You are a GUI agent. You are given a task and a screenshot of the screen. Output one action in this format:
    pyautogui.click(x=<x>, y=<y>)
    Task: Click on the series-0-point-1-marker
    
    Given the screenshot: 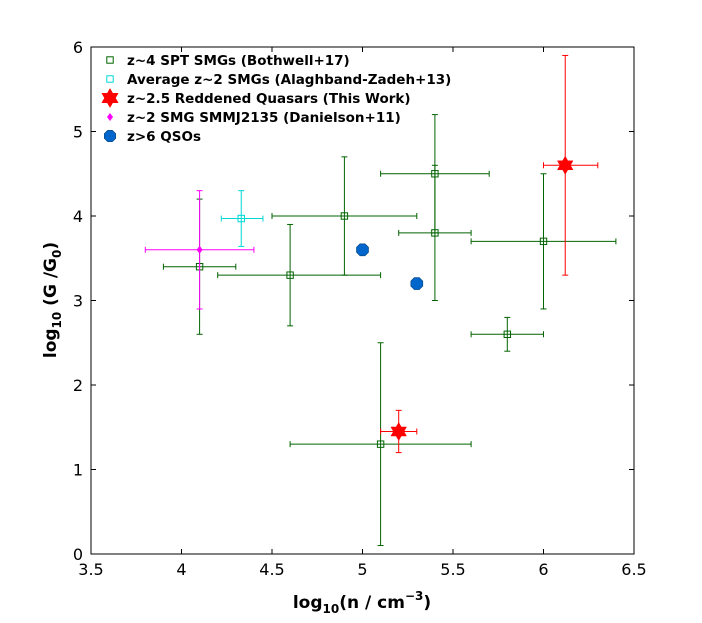 What is the action you would take?
    pyautogui.click(x=290, y=275)
    